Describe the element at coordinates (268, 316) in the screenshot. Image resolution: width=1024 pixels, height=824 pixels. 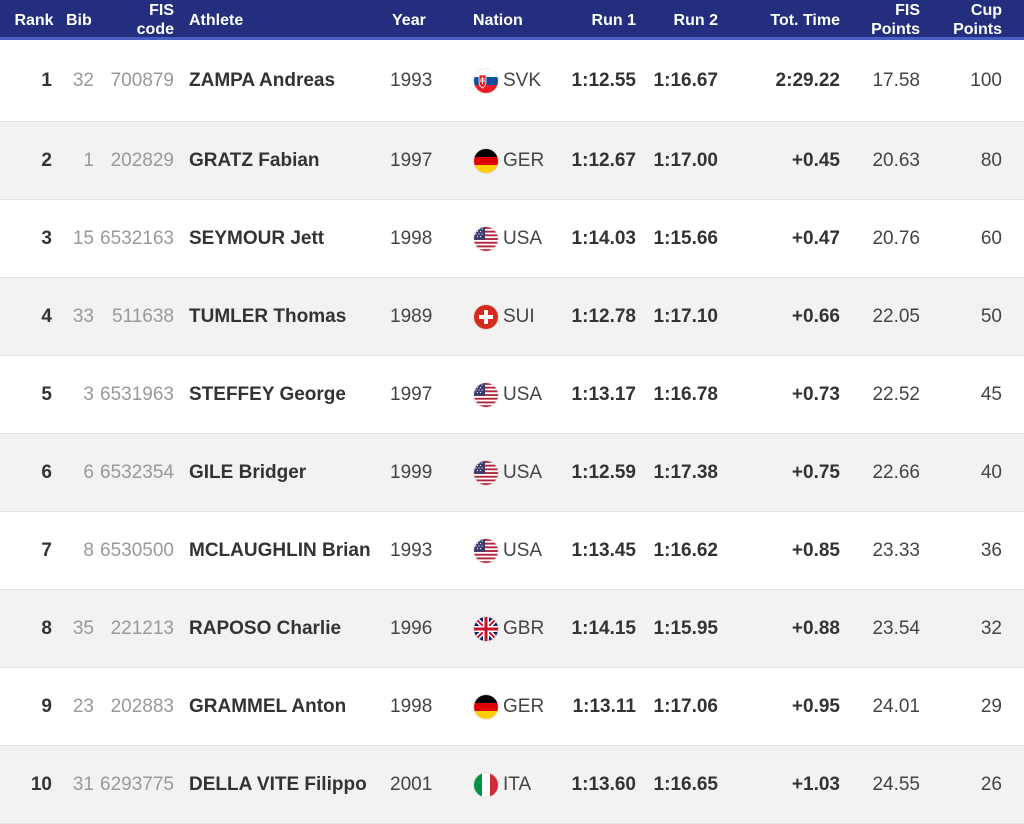
I see `athlete-name-link: TUMLER Thomas` at that location.